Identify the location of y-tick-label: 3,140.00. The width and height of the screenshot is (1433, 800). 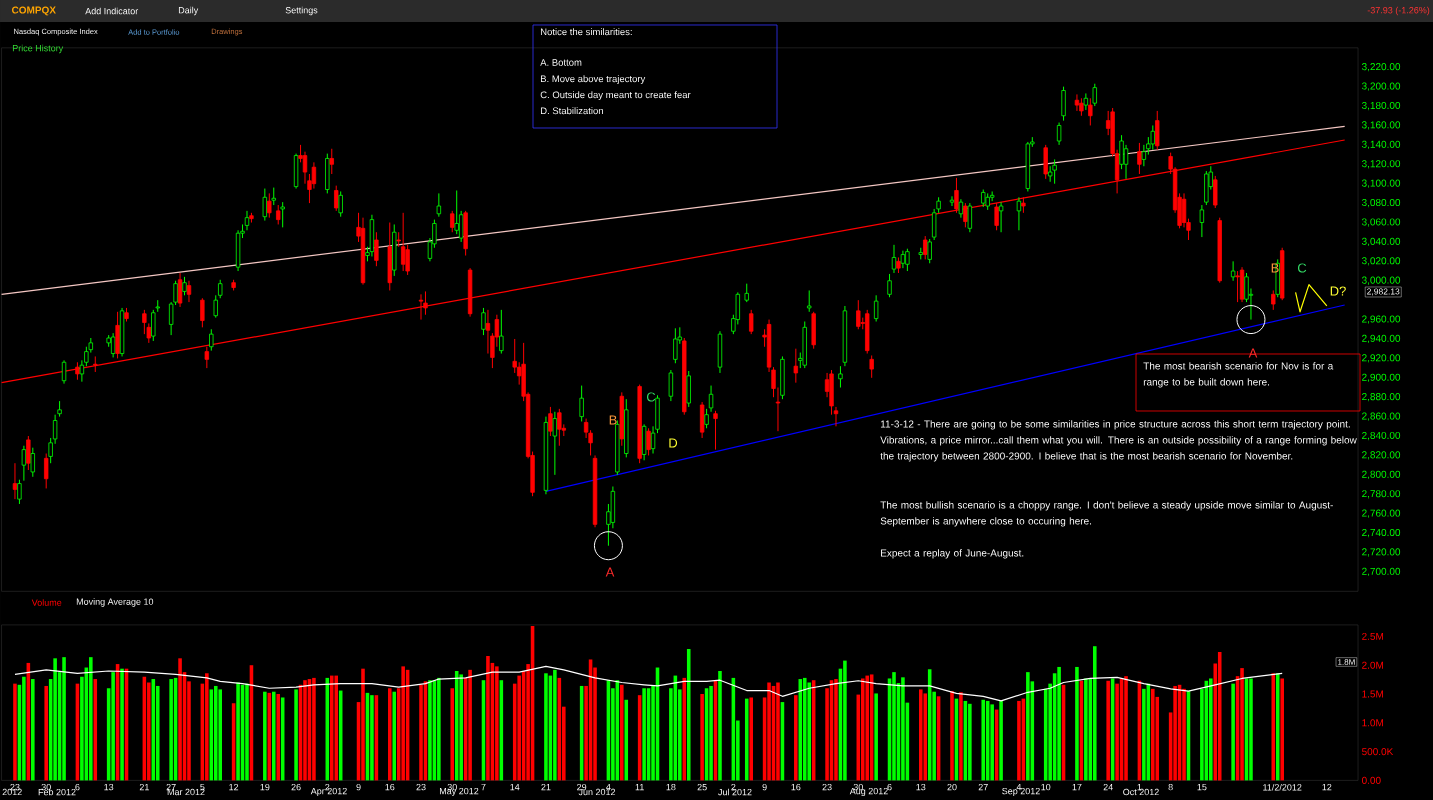
(1381, 145).